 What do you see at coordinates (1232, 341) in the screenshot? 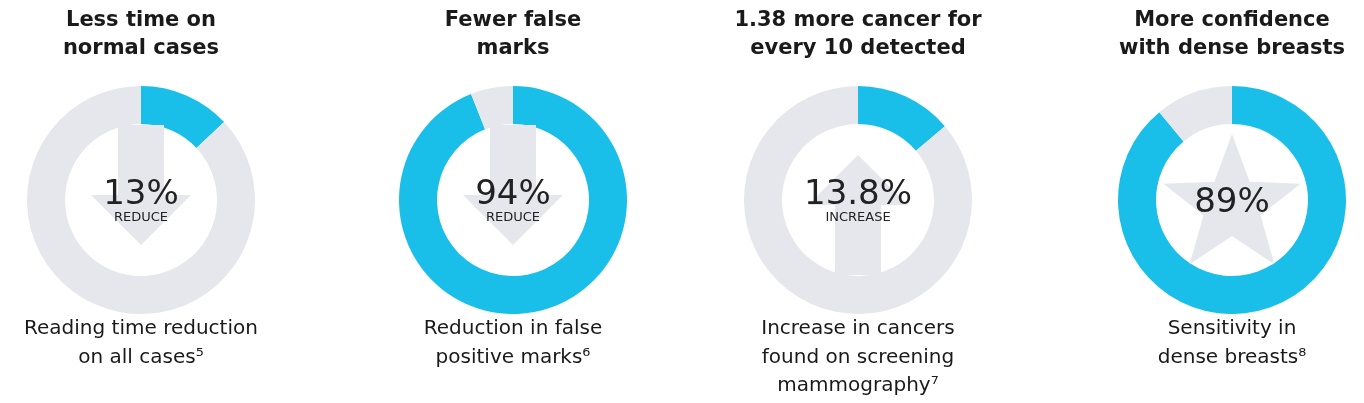
I see `text: Sensitivity in dense breasts⁸` at bounding box center [1232, 341].